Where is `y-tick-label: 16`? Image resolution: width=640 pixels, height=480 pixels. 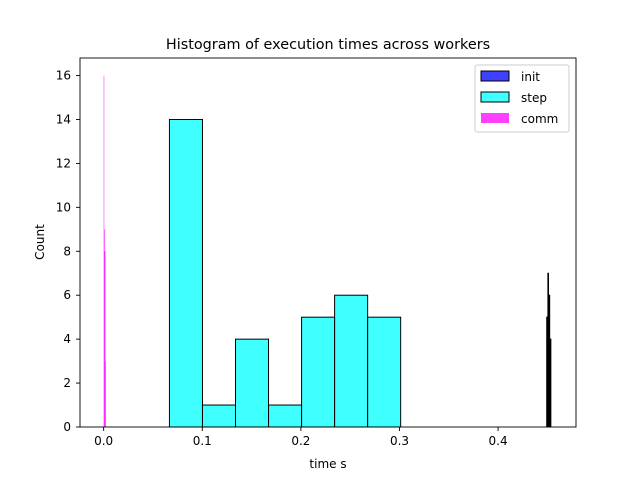
y-tick-label: 16 is located at coordinates (63, 76).